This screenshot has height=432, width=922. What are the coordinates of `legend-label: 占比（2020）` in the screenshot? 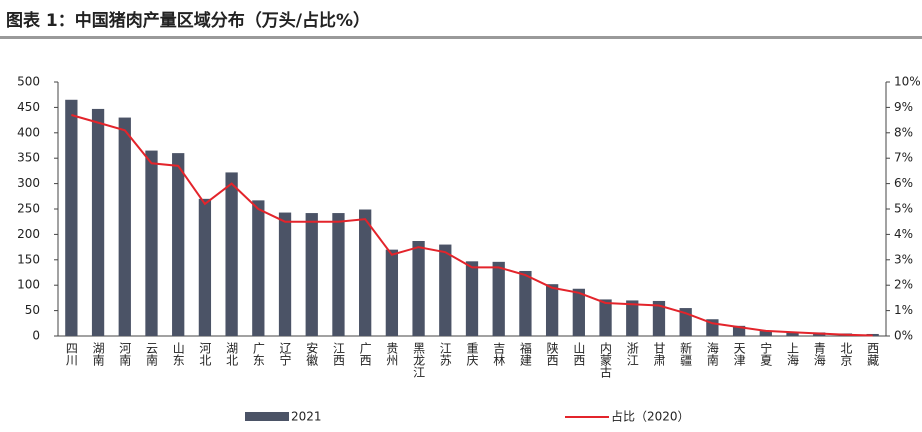 It's located at (650, 416).